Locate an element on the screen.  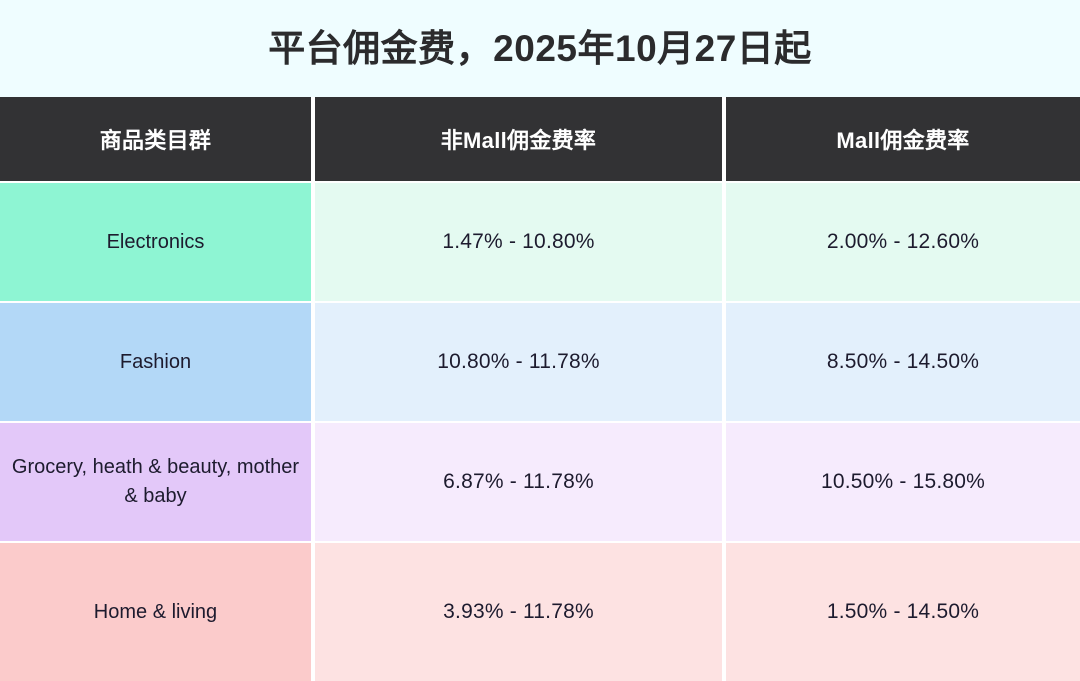
cell-non-mall-rate: 10.80% - 11.78% is located at coordinates (518, 362).